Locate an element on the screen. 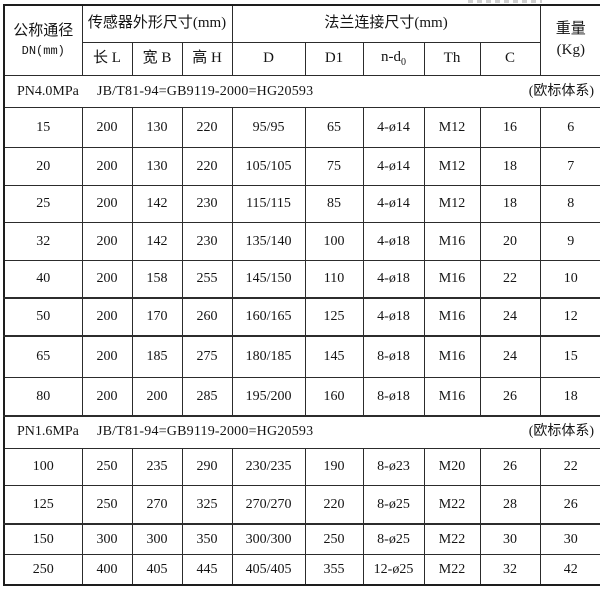 This screenshot has height=590, width=600. spec-cell: 110 is located at coordinates (334, 279).